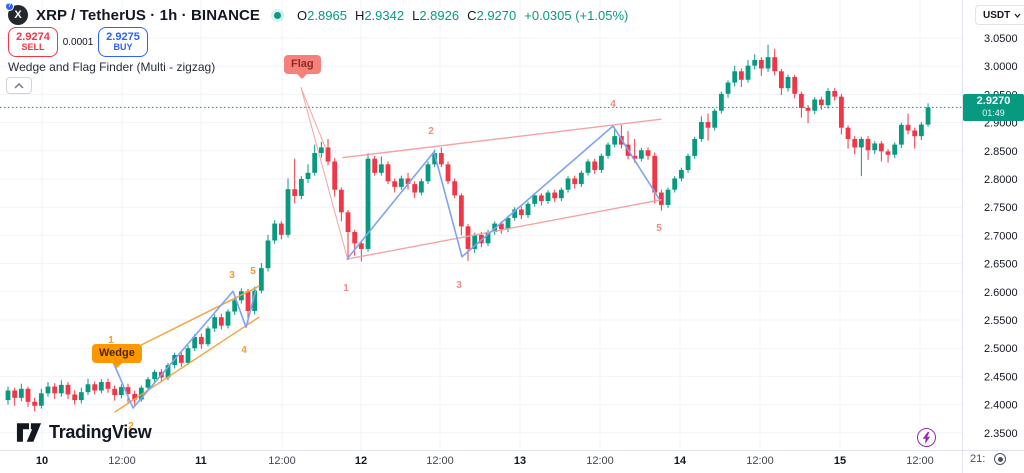  Describe the element at coordinates (1017, 15) in the screenshot. I see `chevron-down-icon` at that location.